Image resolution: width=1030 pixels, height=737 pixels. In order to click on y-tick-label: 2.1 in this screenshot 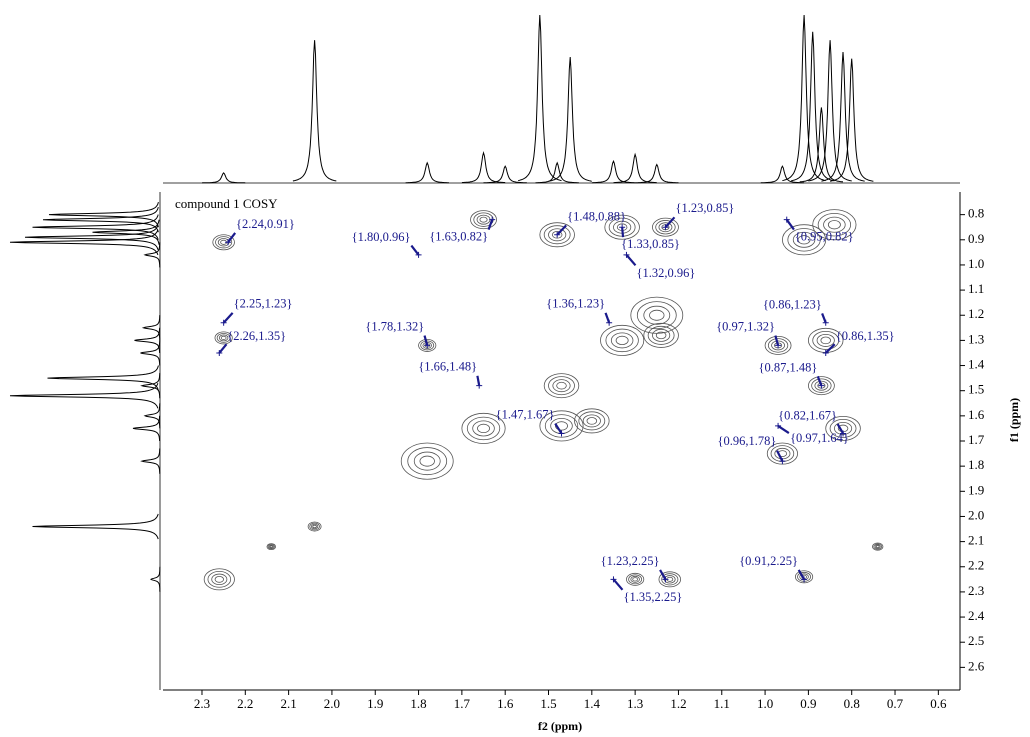, I will do `click(976, 540)`.